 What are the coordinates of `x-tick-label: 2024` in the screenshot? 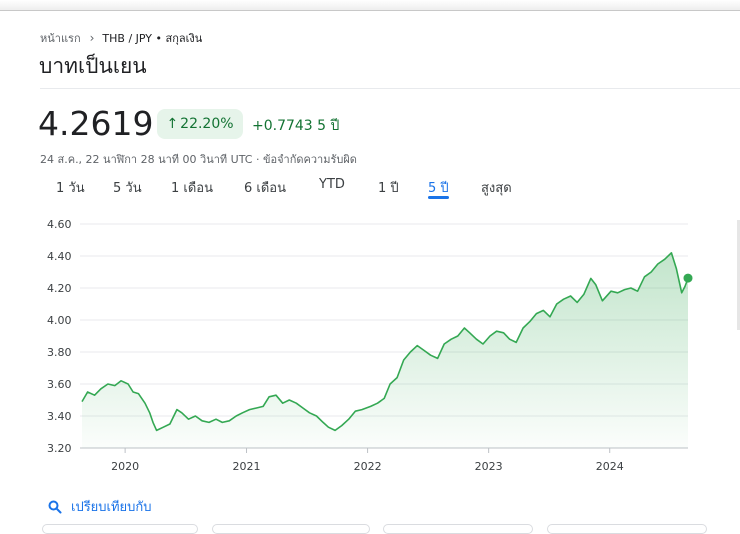 It's located at (610, 466).